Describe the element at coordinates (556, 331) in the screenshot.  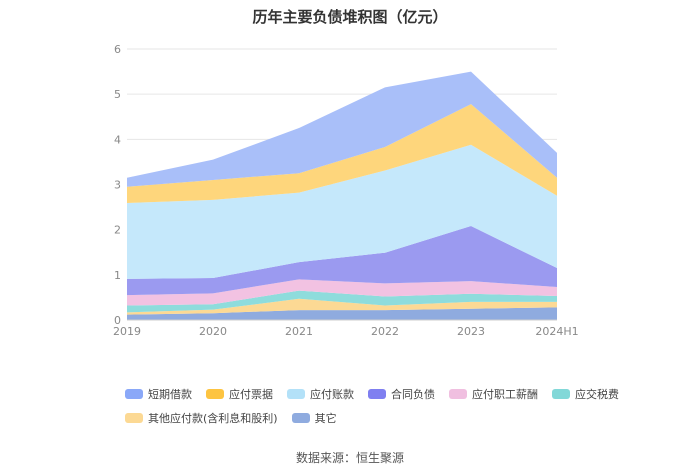
I see `x-tick-label: 2024H1` at that location.